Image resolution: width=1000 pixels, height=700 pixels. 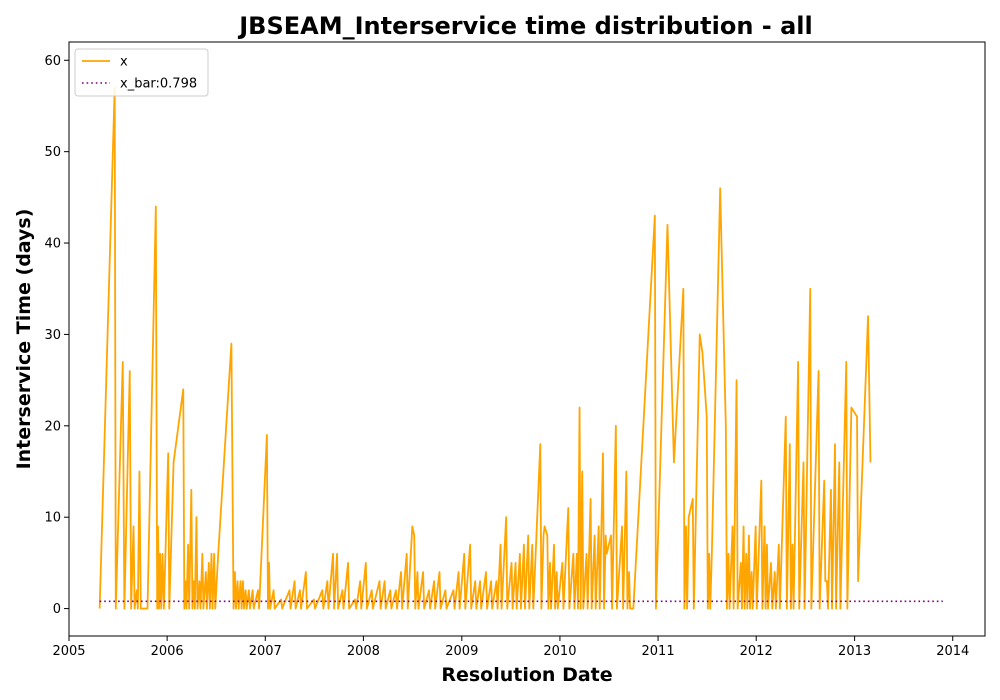 What do you see at coordinates (57, 609) in the screenshot?
I see `y-tick-label: 0` at bounding box center [57, 609].